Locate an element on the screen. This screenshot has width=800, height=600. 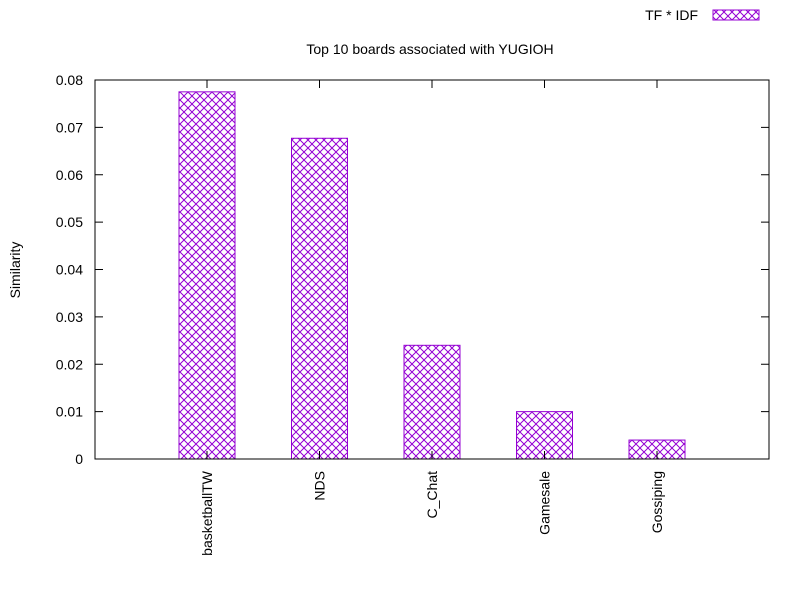
bar-c-chat is located at coordinates (432, 402).